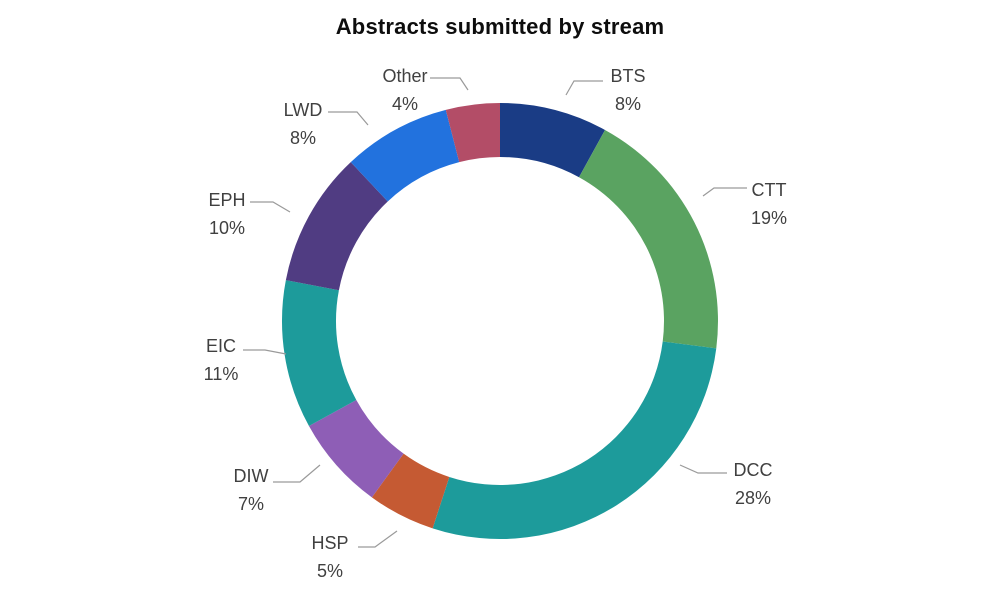 The height and width of the screenshot is (600, 1000). I want to click on donut-slice-lwd, so click(405, 155).